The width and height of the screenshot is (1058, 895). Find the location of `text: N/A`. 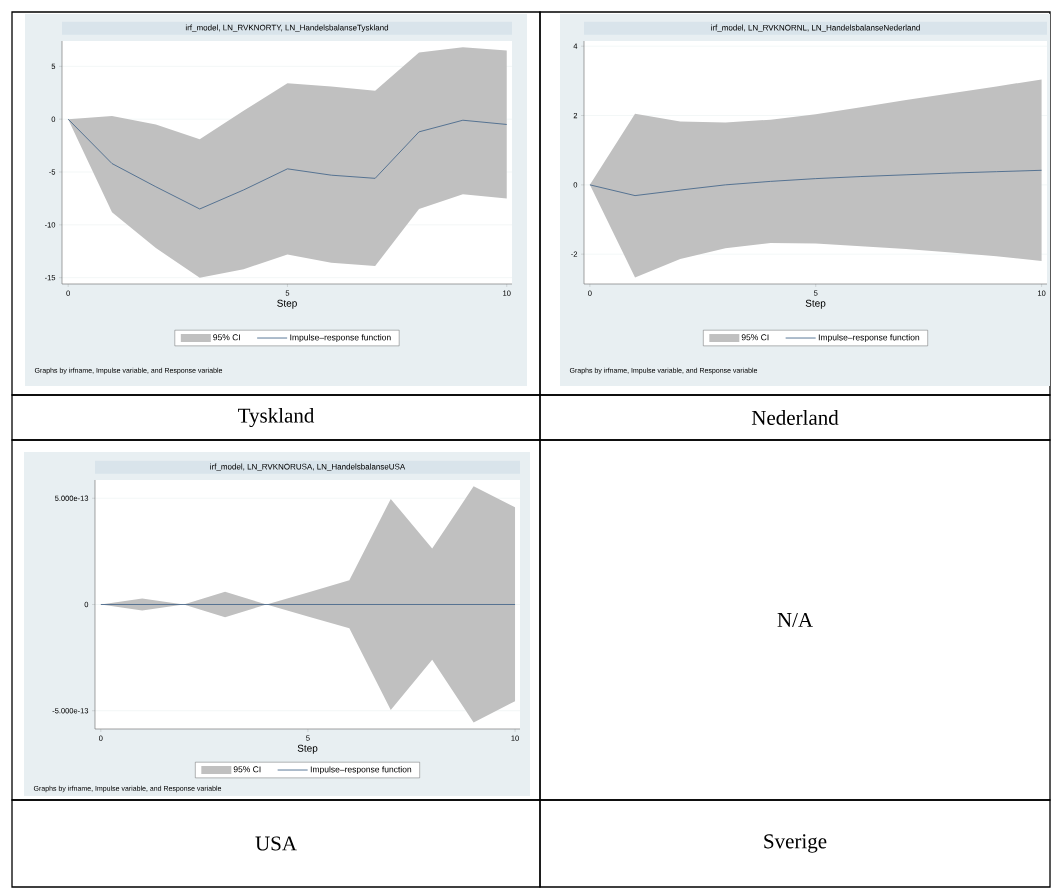

text: N/A is located at coordinates (795, 620).